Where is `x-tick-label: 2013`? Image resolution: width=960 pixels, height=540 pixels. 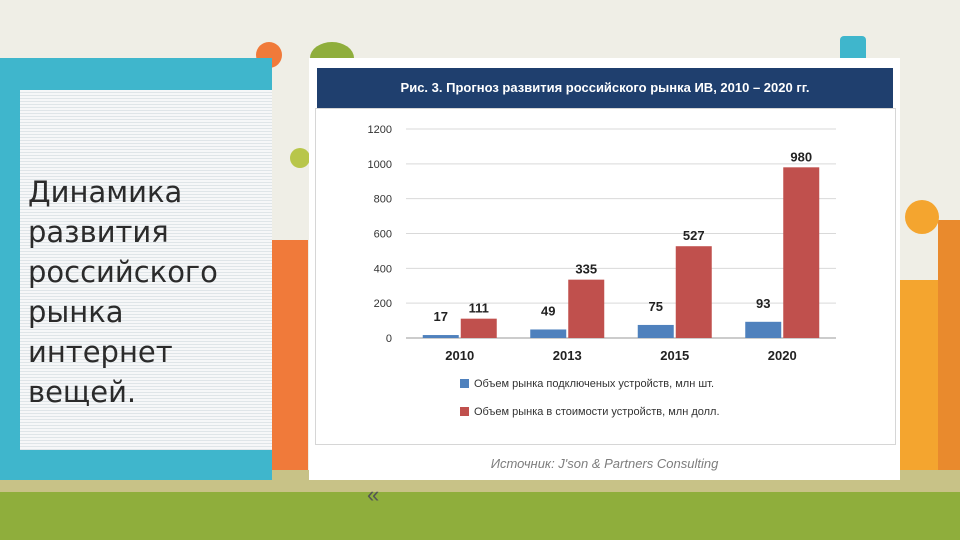 x-tick-label: 2013 is located at coordinates (567, 355).